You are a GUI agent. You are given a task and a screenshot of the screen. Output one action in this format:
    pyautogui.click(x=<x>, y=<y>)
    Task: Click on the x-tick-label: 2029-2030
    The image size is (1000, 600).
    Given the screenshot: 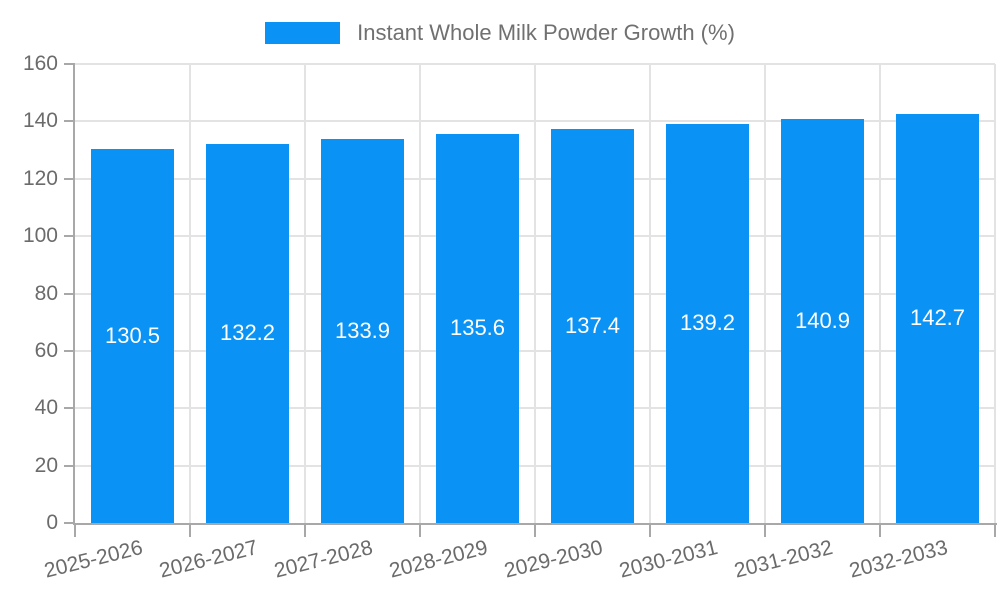 What is the action you would take?
    pyautogui.click(x=554, y=559)
    